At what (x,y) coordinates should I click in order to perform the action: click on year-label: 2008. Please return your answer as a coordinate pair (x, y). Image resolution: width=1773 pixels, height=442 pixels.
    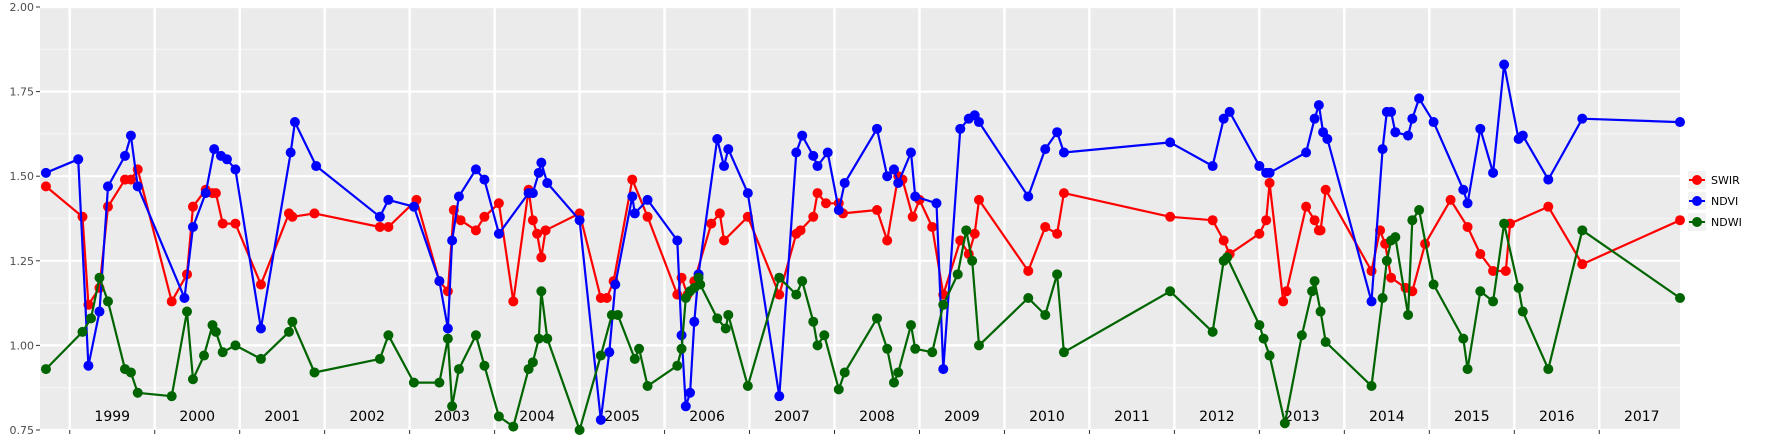
    Looking at the image, I should click on (877, 417).